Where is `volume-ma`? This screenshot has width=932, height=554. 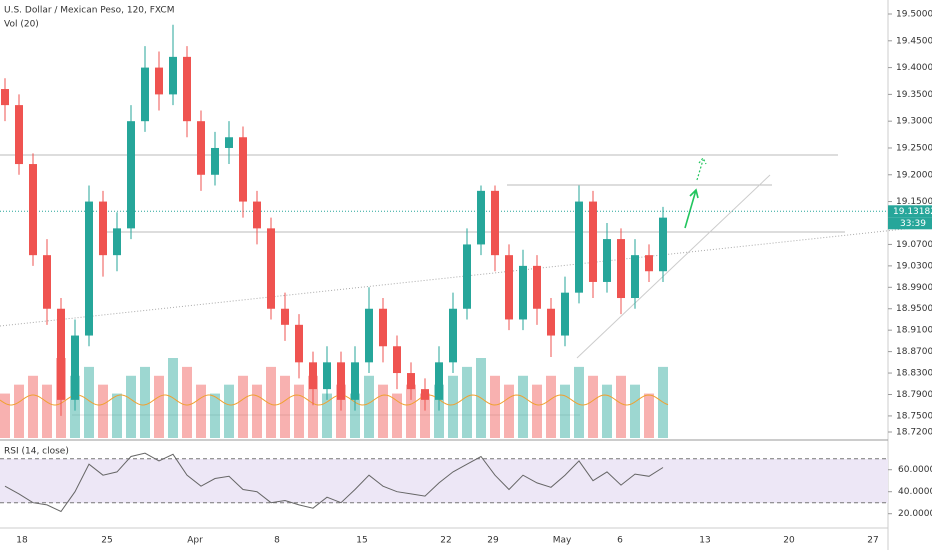 volume-ma is located at coordinates (334, 400).